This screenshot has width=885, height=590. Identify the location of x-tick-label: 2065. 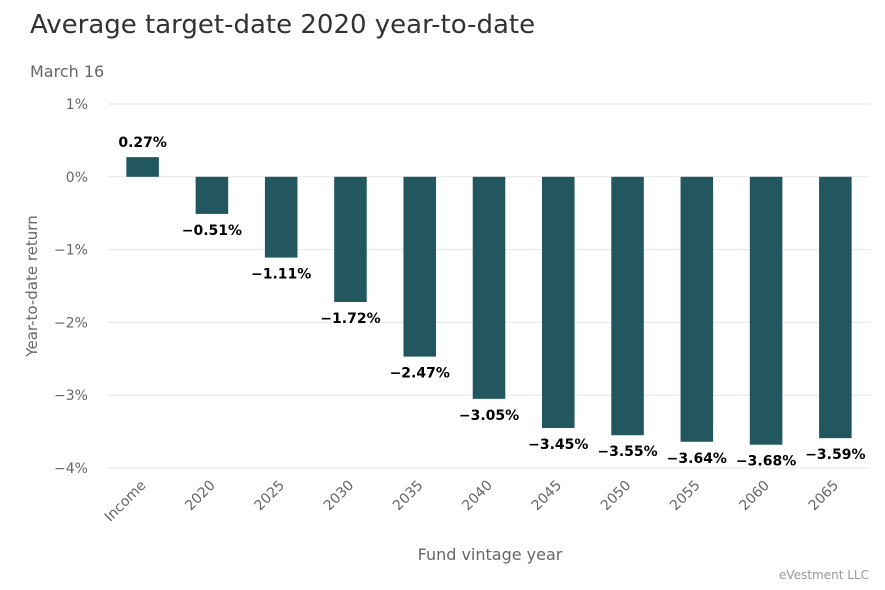
(824, 496).